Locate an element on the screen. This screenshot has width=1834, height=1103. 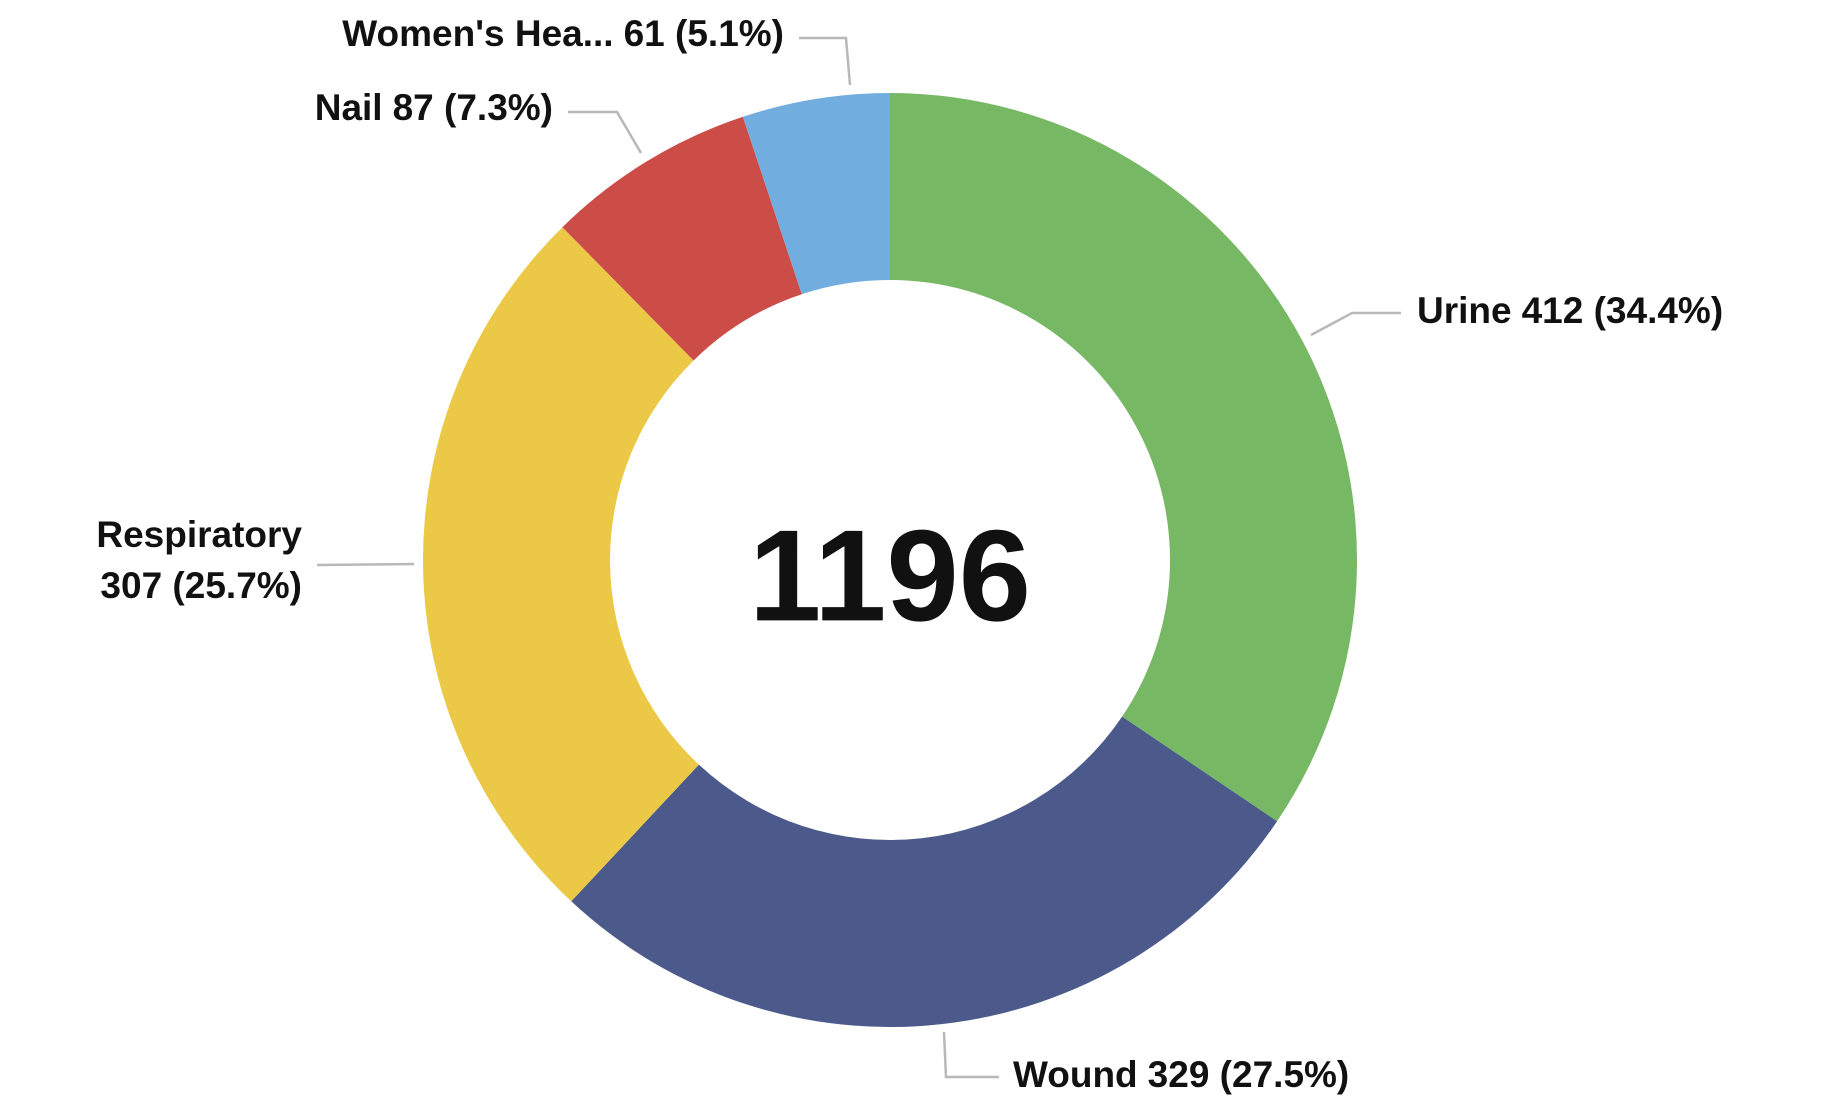
slice-label: Wound 329 (27.5%) is located at coordinates (1181, 1074).